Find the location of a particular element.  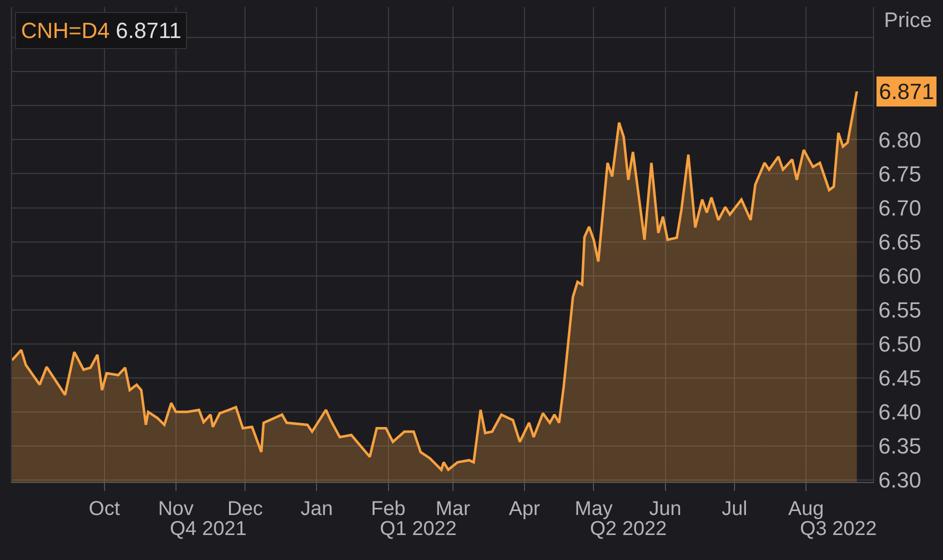

x-tick-label: Nov is located at coordinates (176, 509).